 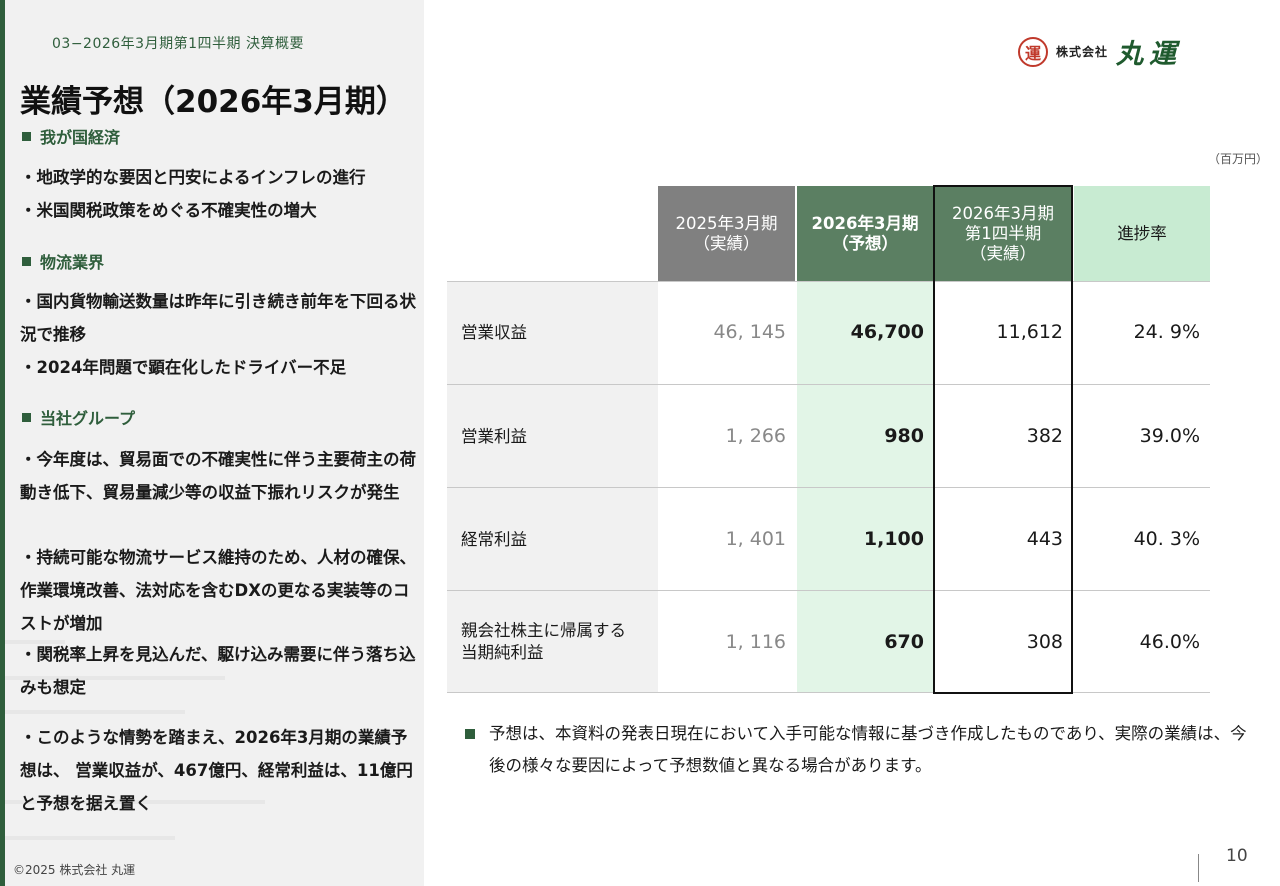 What do you see at coordinates (749, 332) in the screenshot?
I see `cell-prev: 46, 145` at bounding box center [749, 332].